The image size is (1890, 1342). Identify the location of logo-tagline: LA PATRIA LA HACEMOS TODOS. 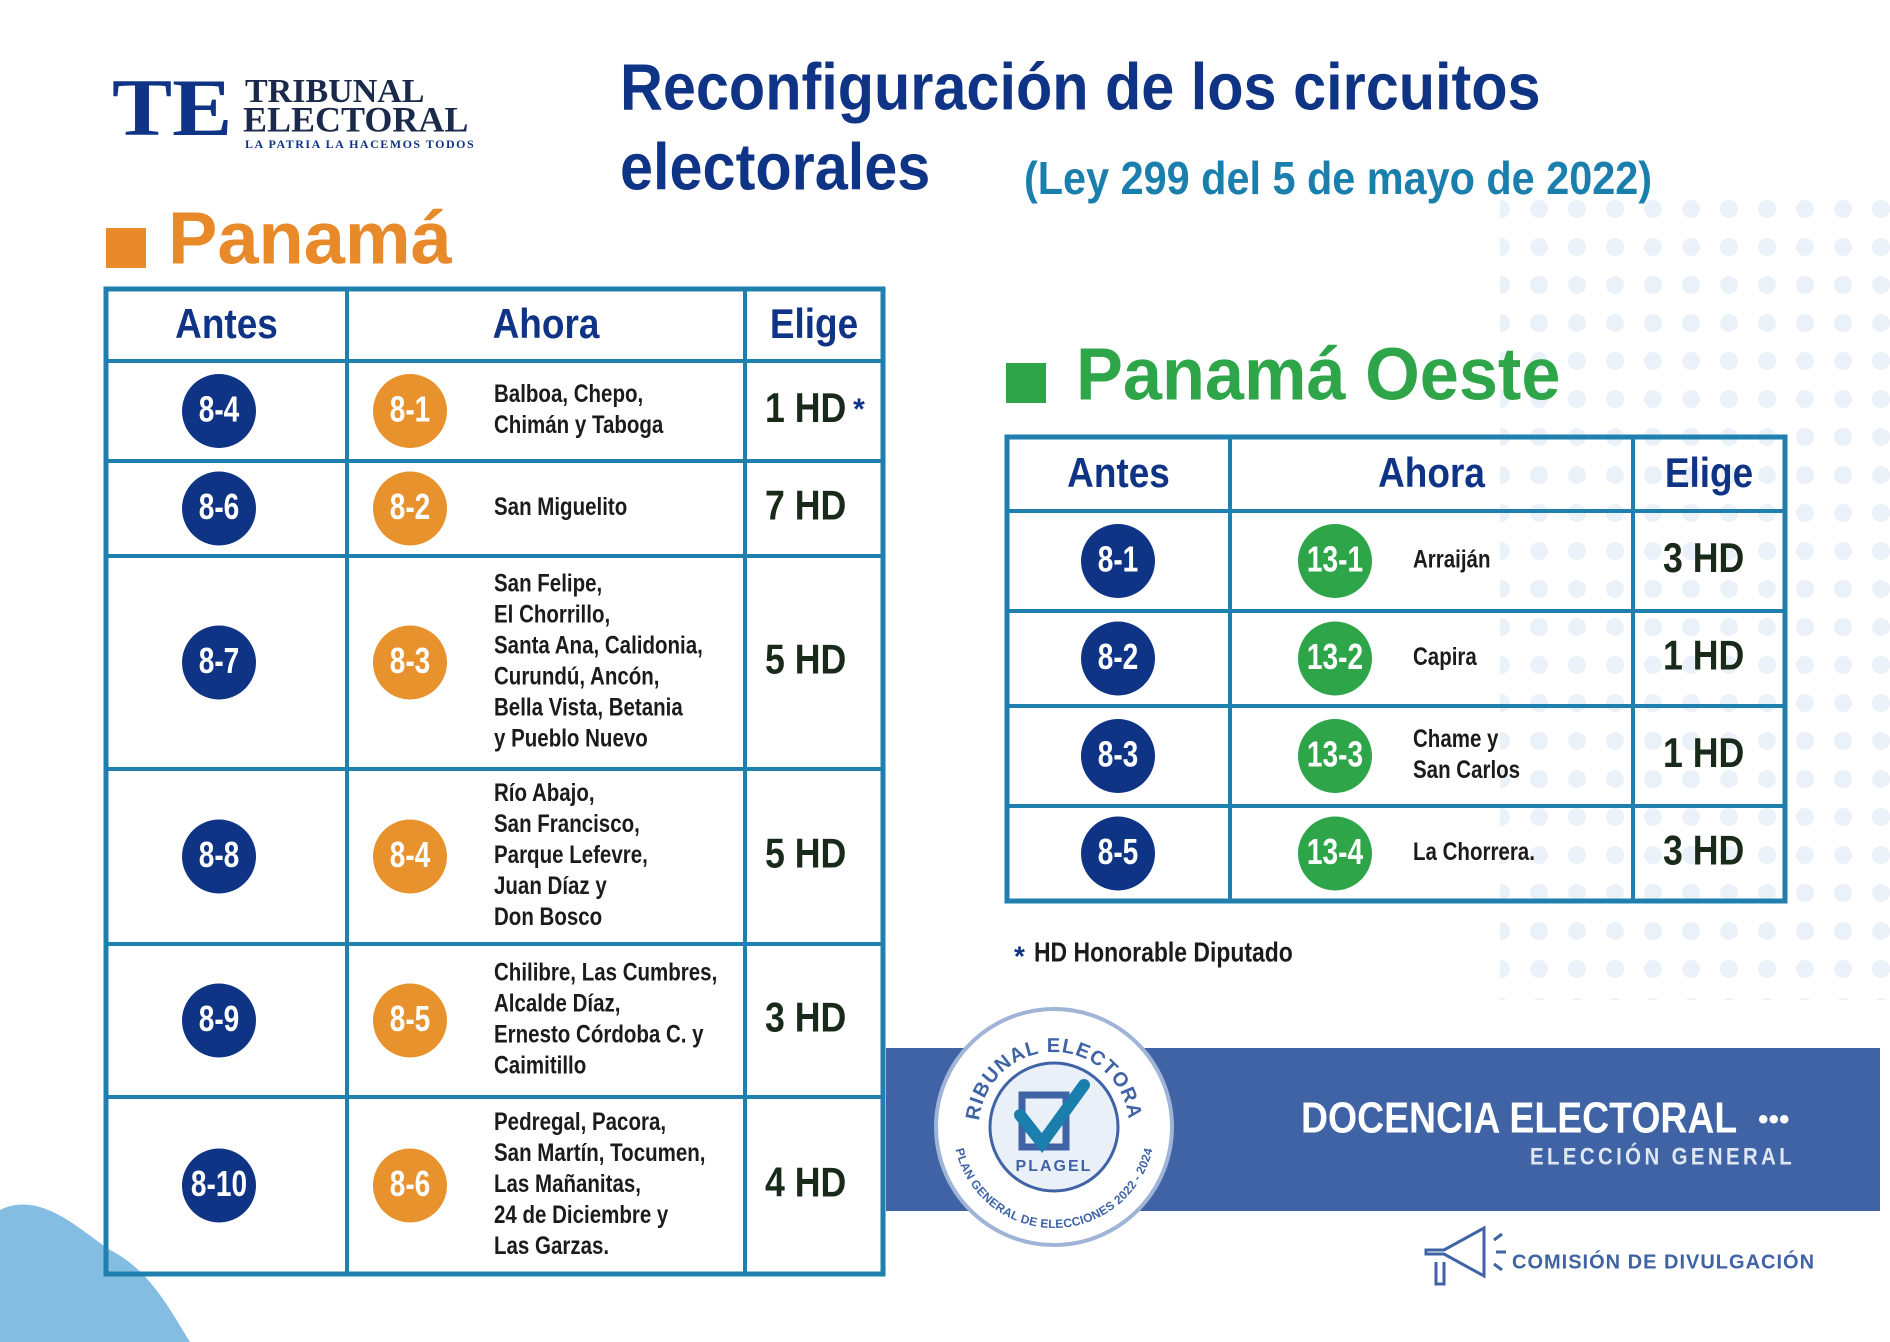
(360, 144).